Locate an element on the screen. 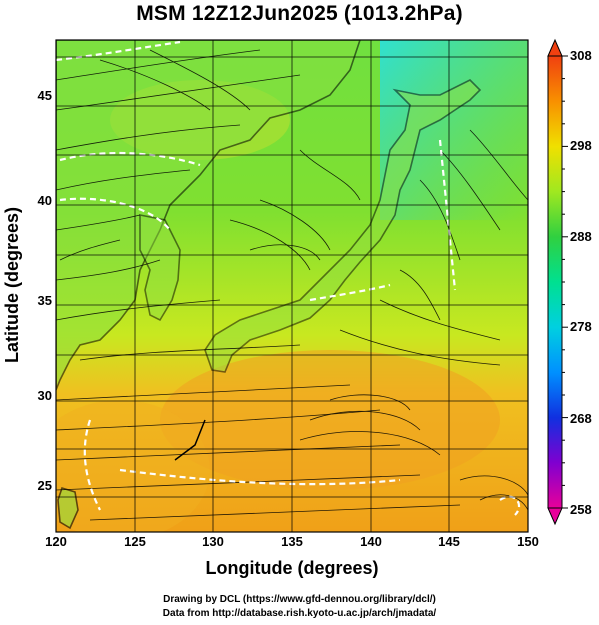  colorbar-tick-label: 258 is located at coordinates (581, 509).